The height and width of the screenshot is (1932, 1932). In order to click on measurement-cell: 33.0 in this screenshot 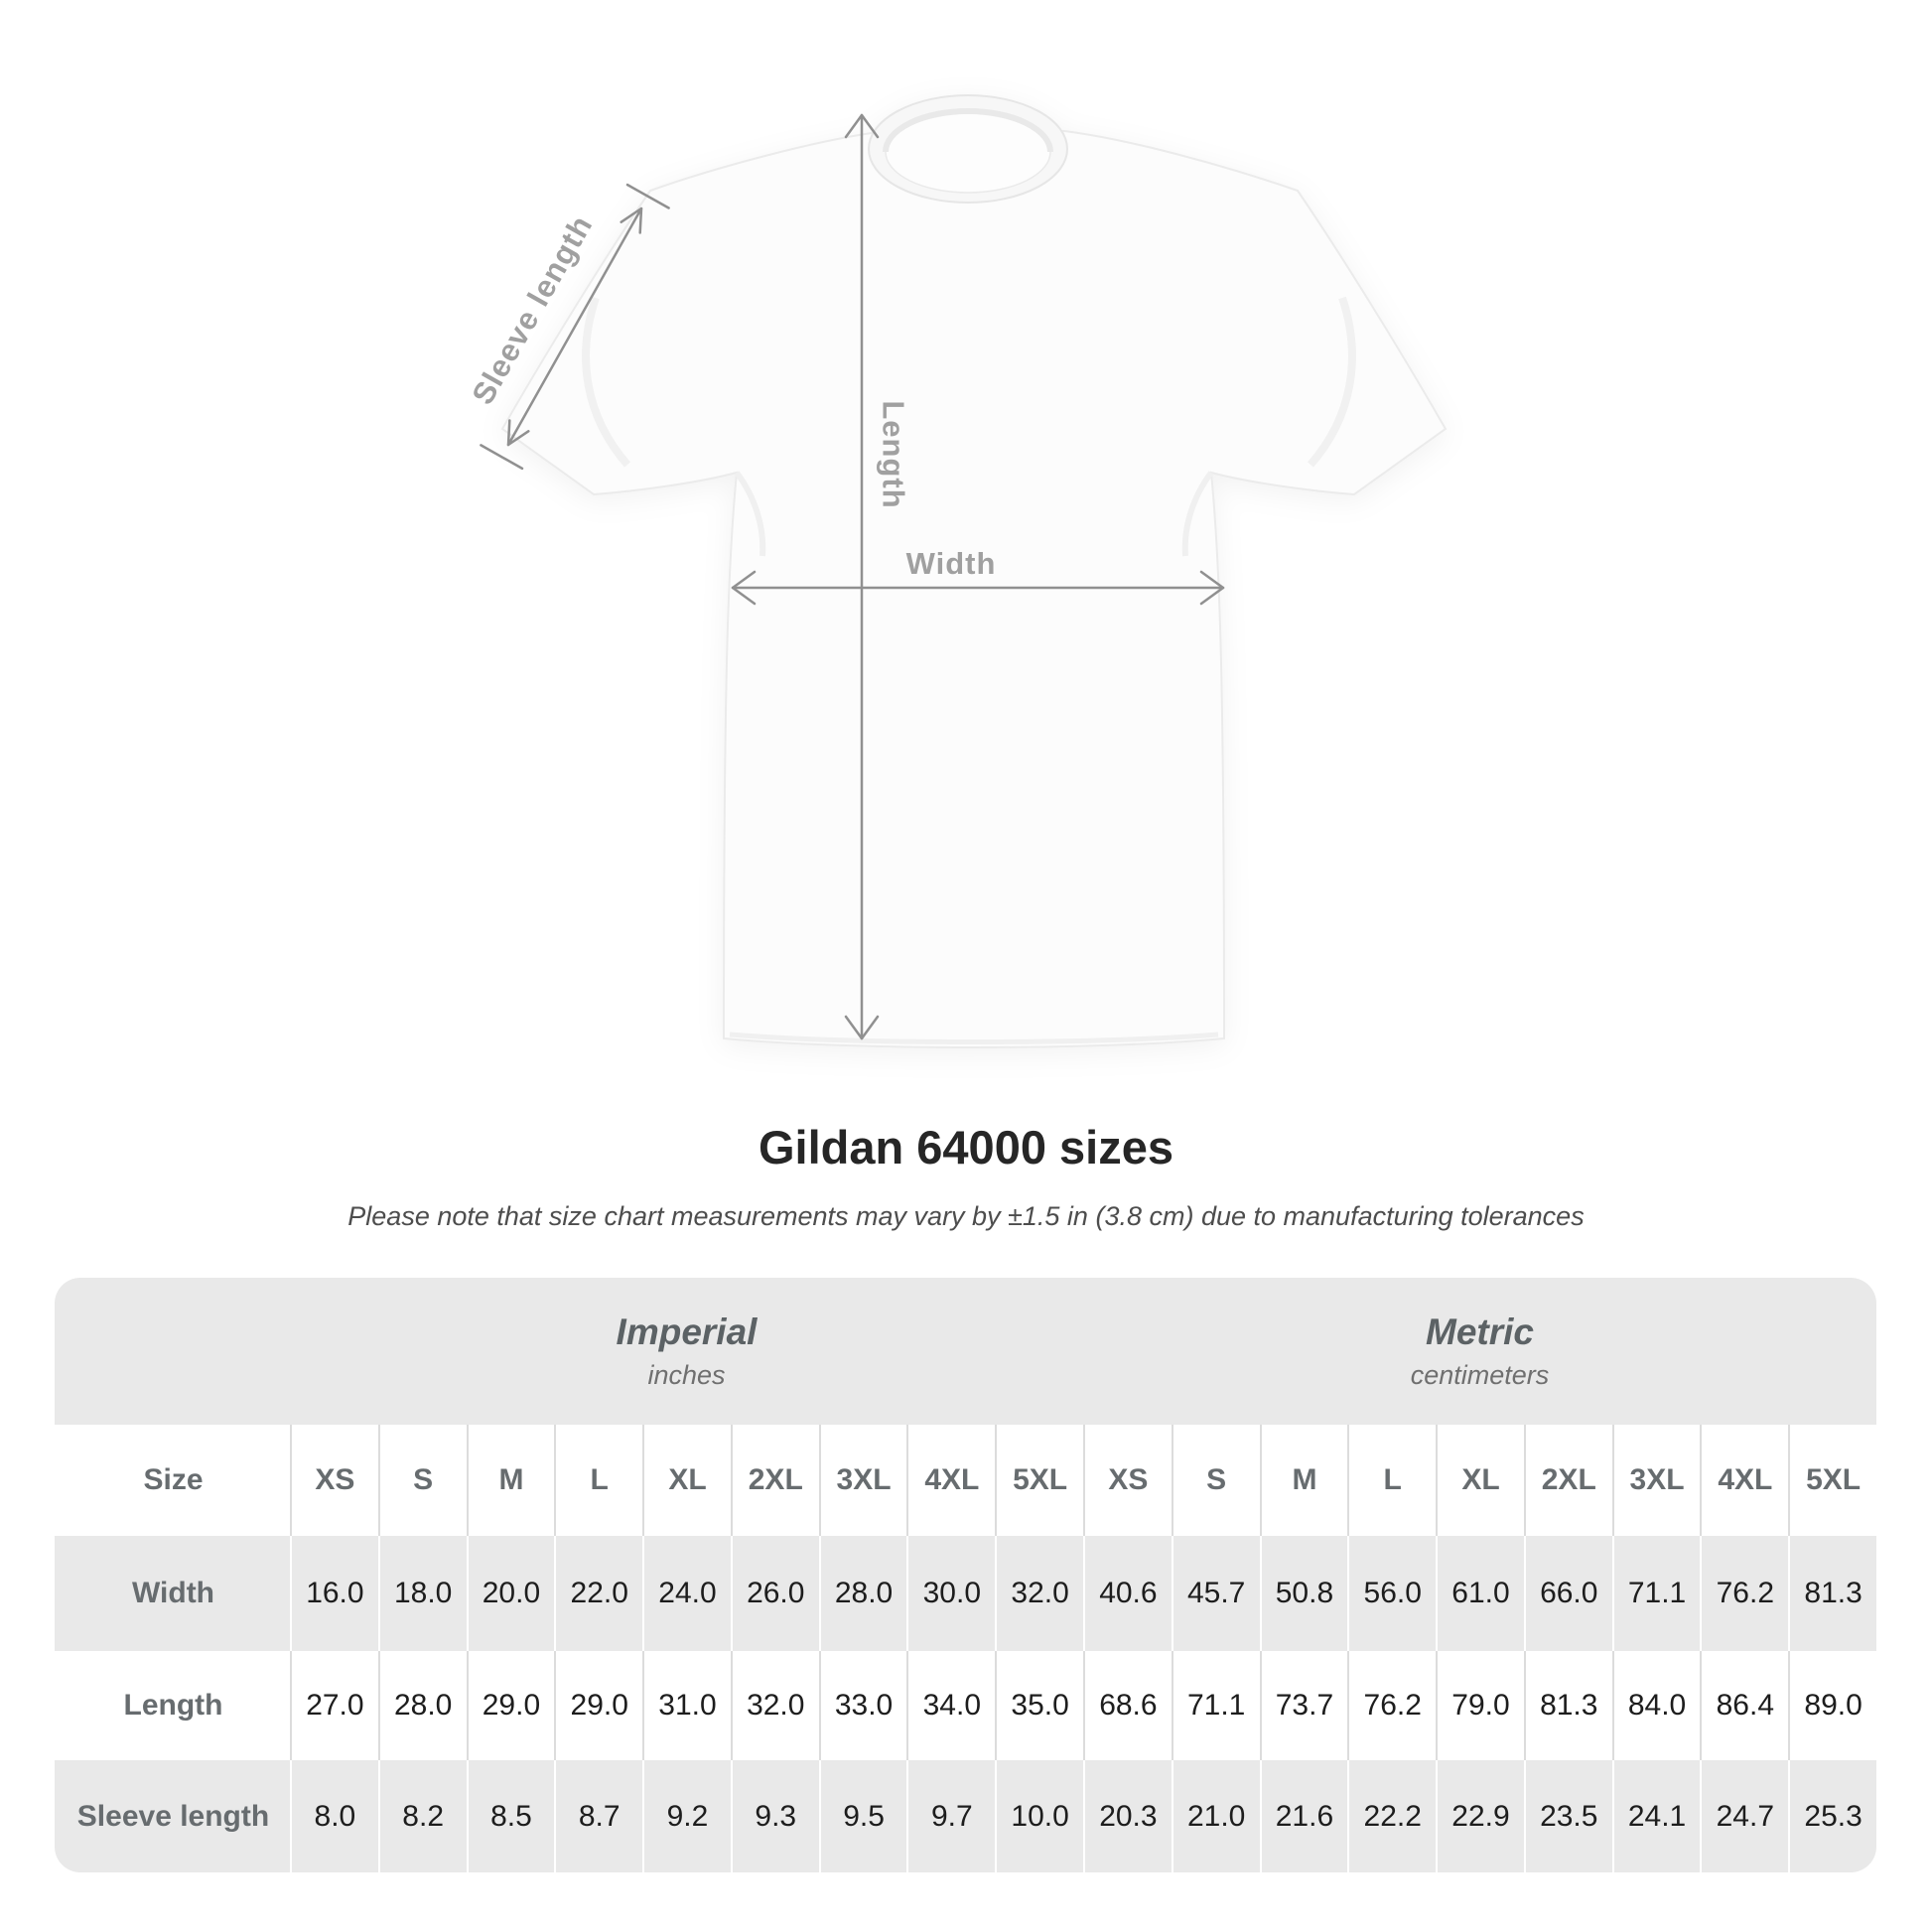, I will do `click(862, 1706)`.